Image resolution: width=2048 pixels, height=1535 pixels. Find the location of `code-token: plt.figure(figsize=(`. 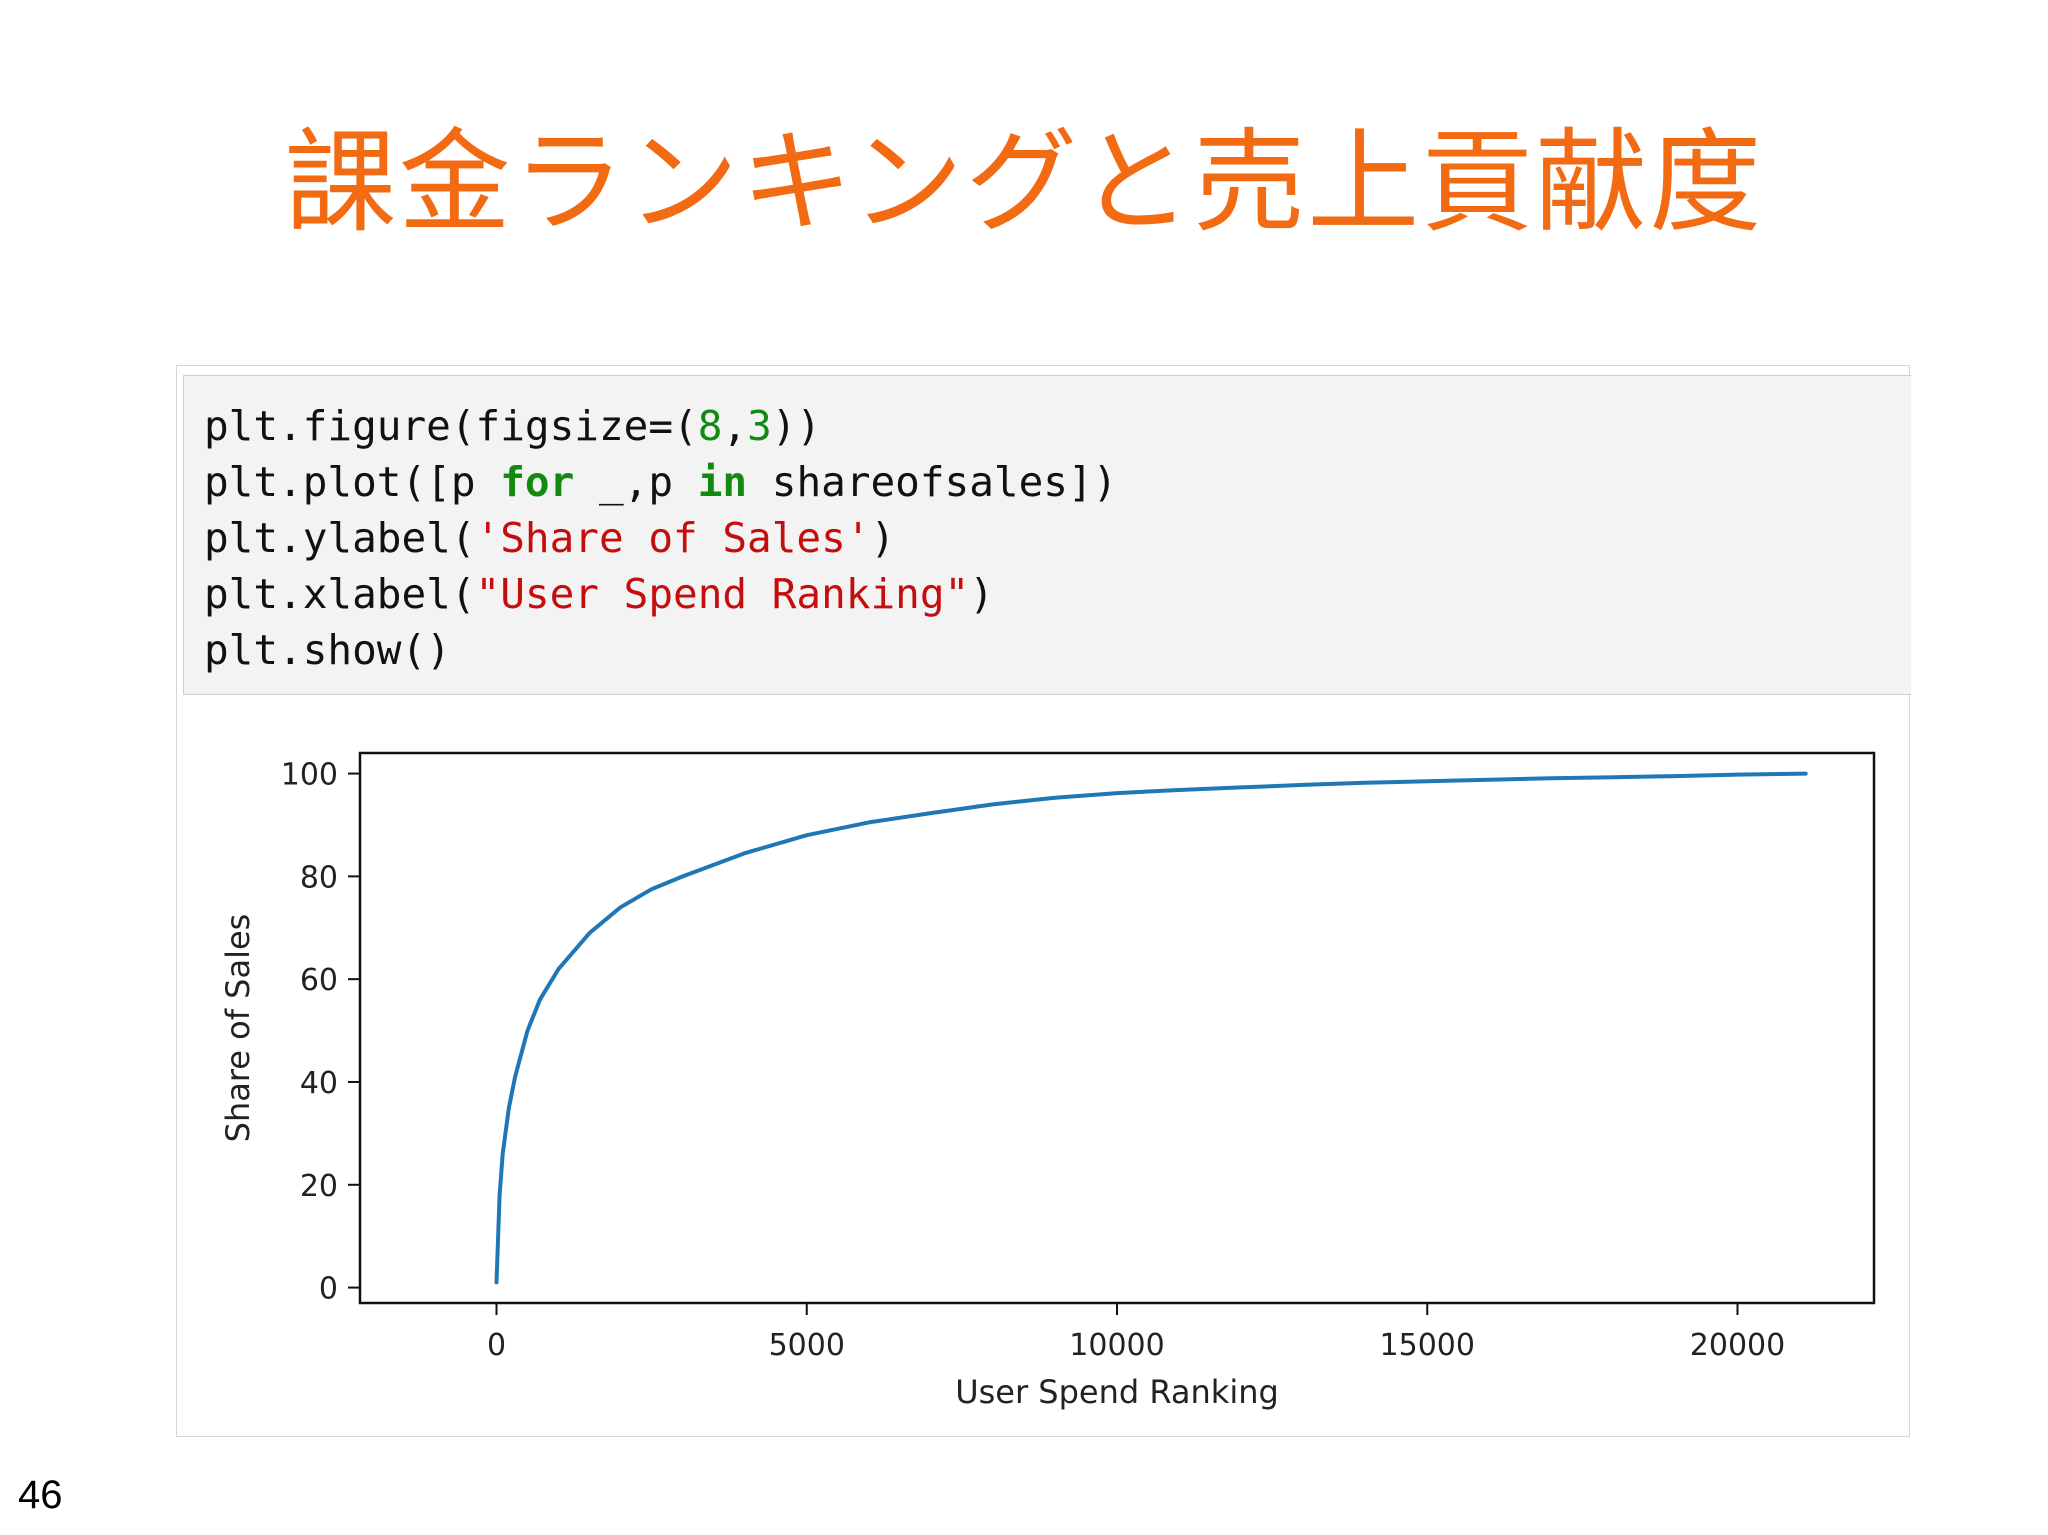

code-token: plt.figure(figsize=( is located at coordinates (451, 426).